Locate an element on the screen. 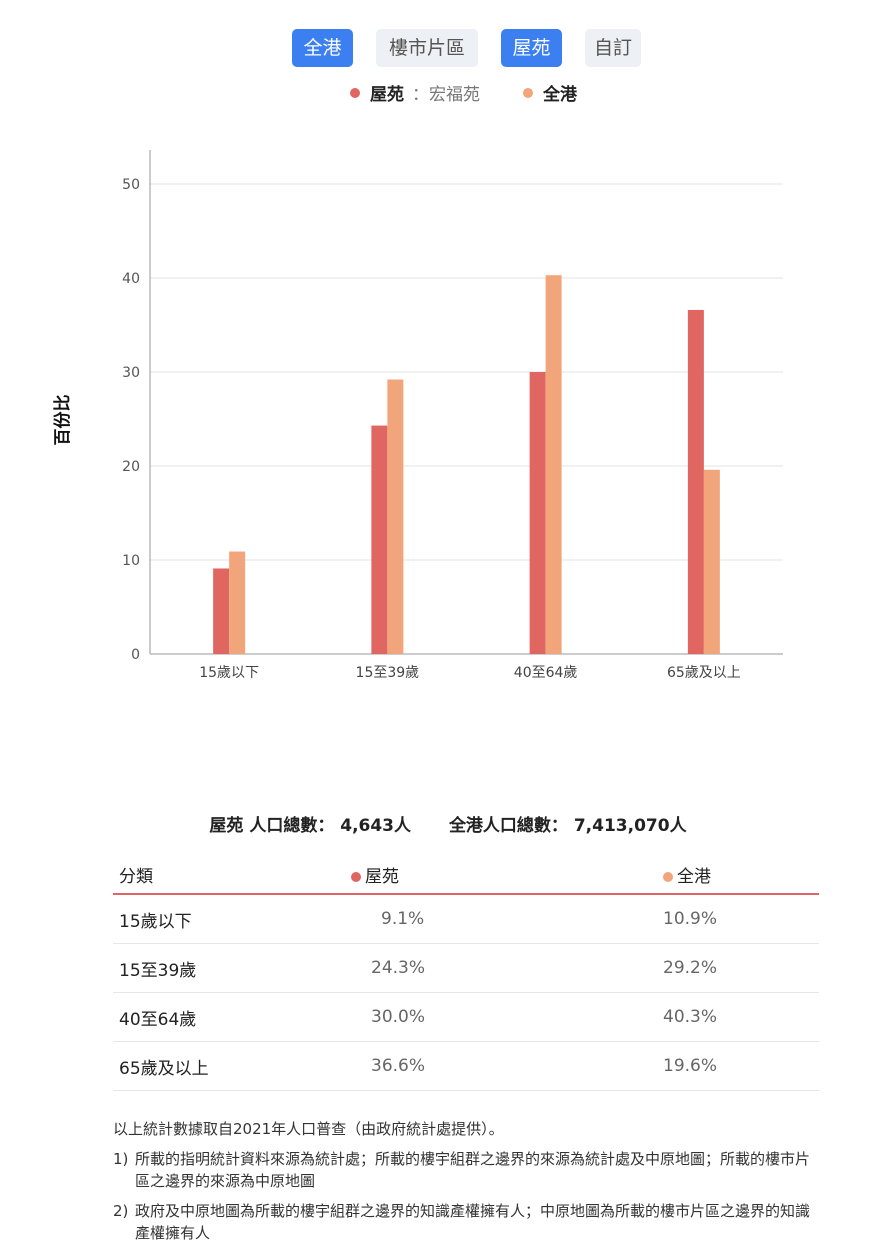  table-row: 40至64歲 30.0% 40.3% is located at coordinates (466, 1017).